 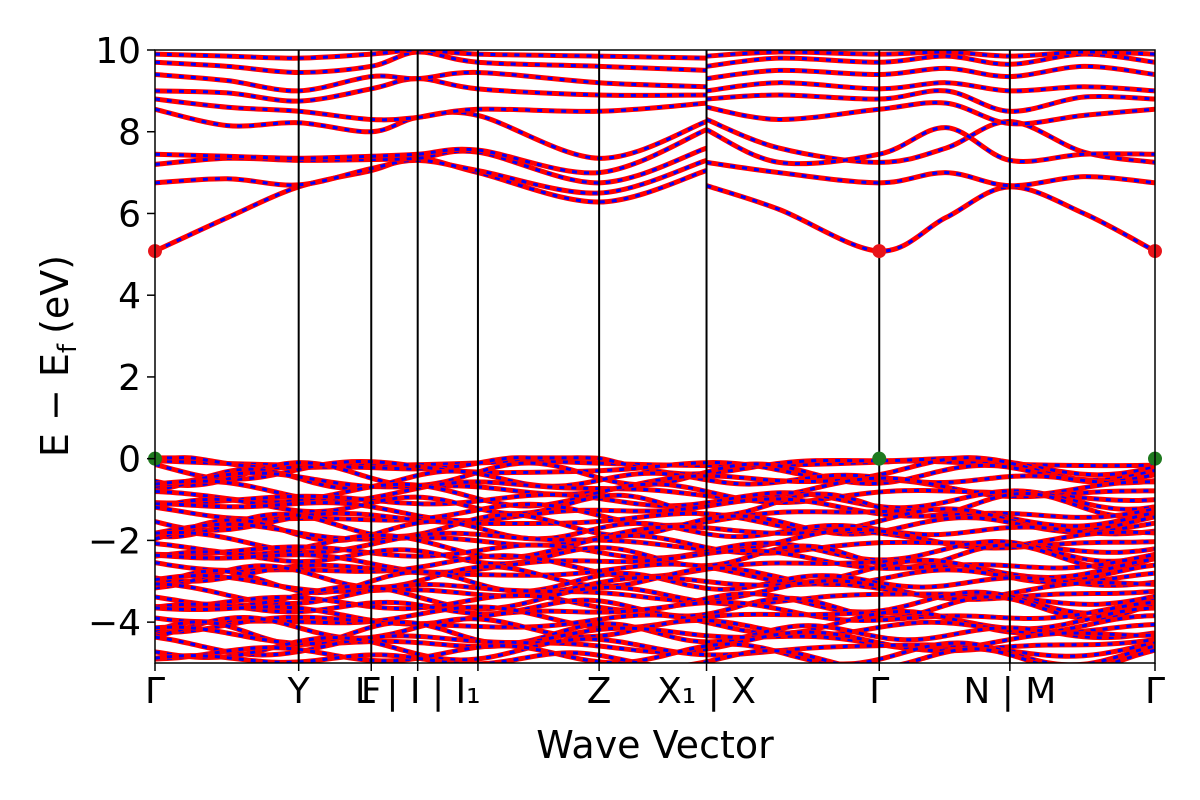 What do you see at coordinates (129, 133) in the screenshot?
I see `y-tick-label-6: 8` at bounding box center [129, 133].